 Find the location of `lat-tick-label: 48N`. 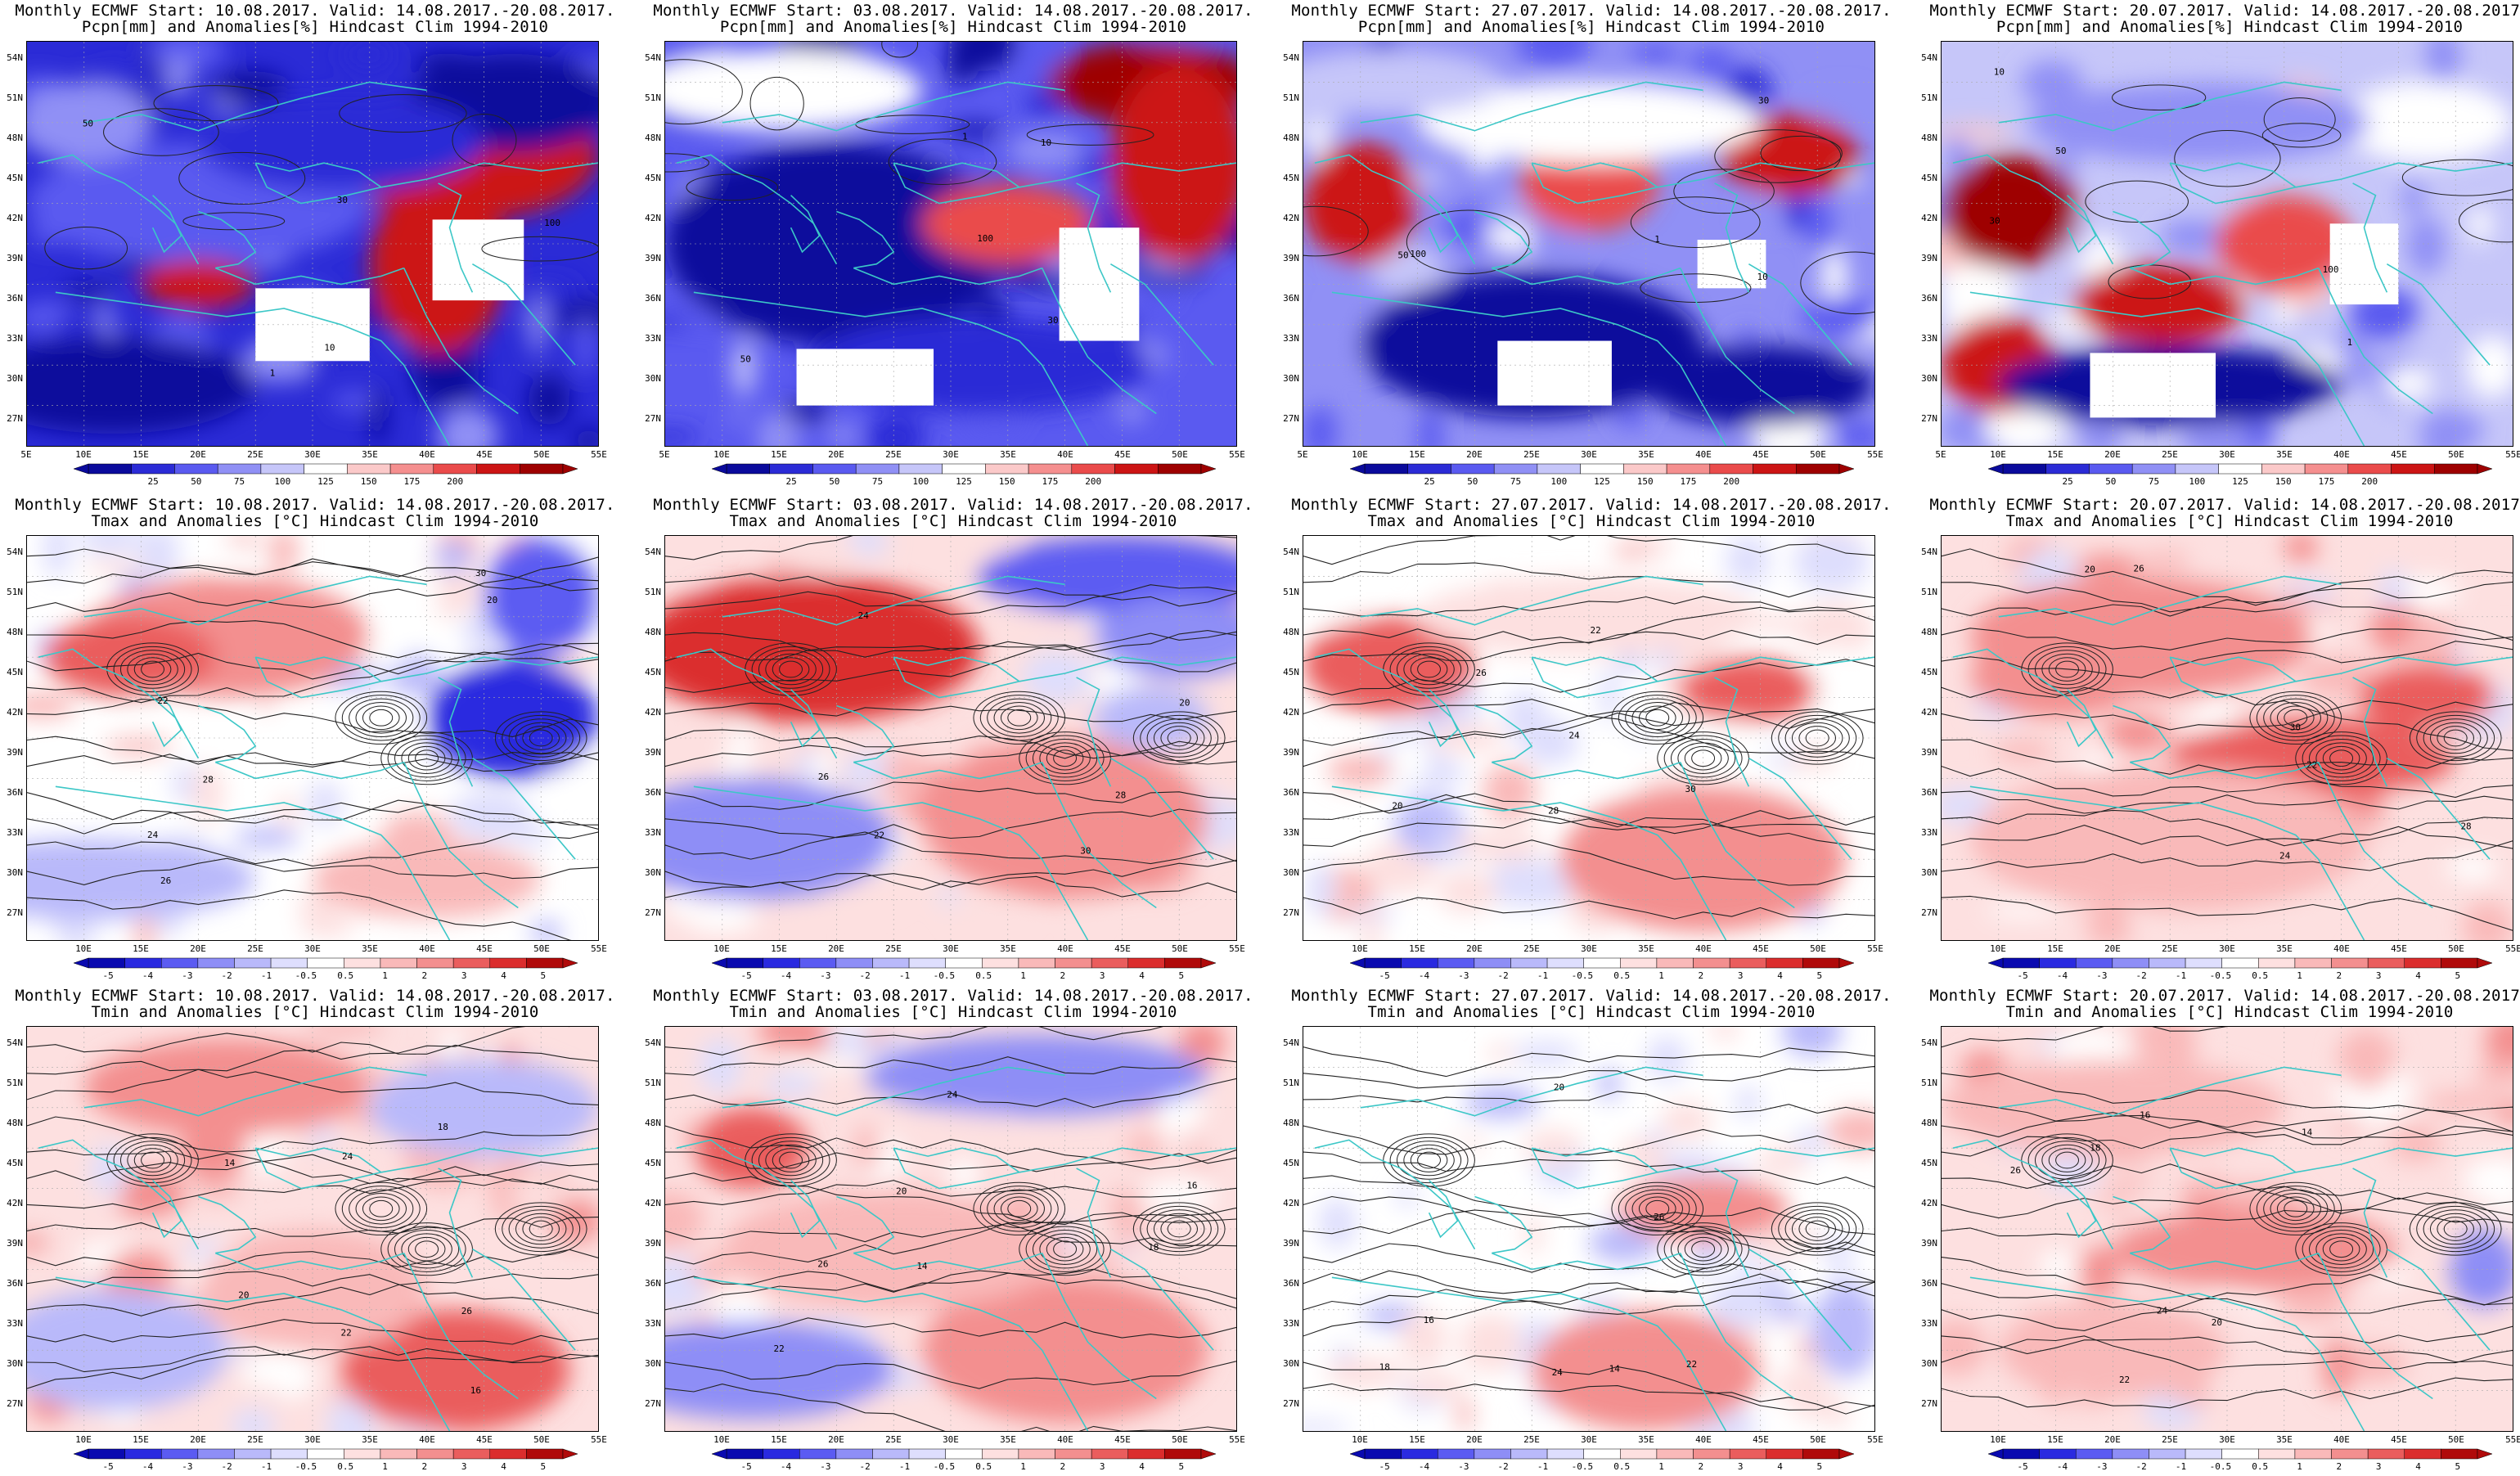

lat-tick-label: 48N is located at coordinates (15, 138).